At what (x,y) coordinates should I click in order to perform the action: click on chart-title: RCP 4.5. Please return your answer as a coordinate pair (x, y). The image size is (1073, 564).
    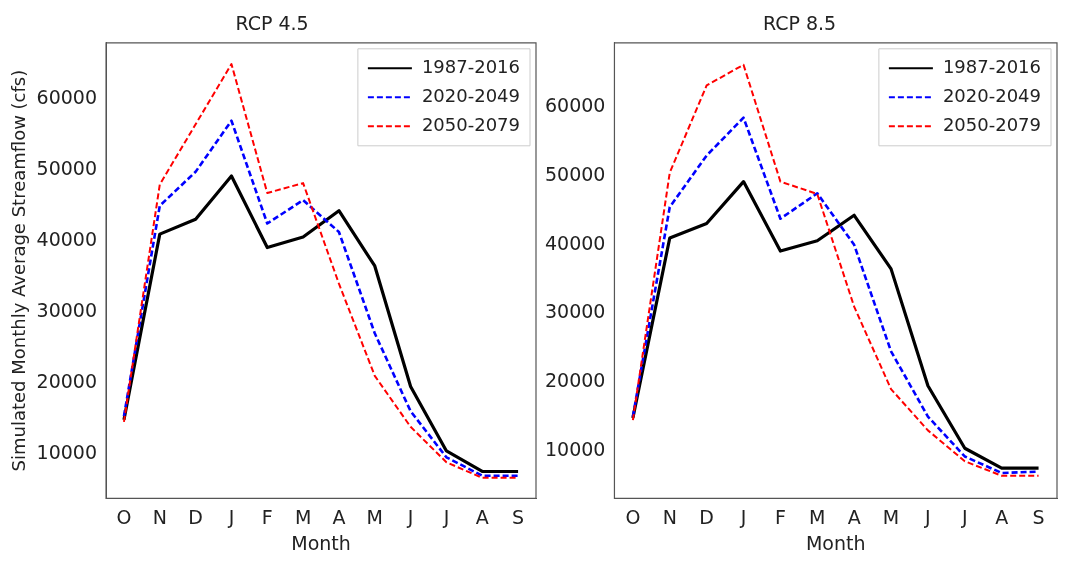
    Looking at the image, I should click on (272, 23).